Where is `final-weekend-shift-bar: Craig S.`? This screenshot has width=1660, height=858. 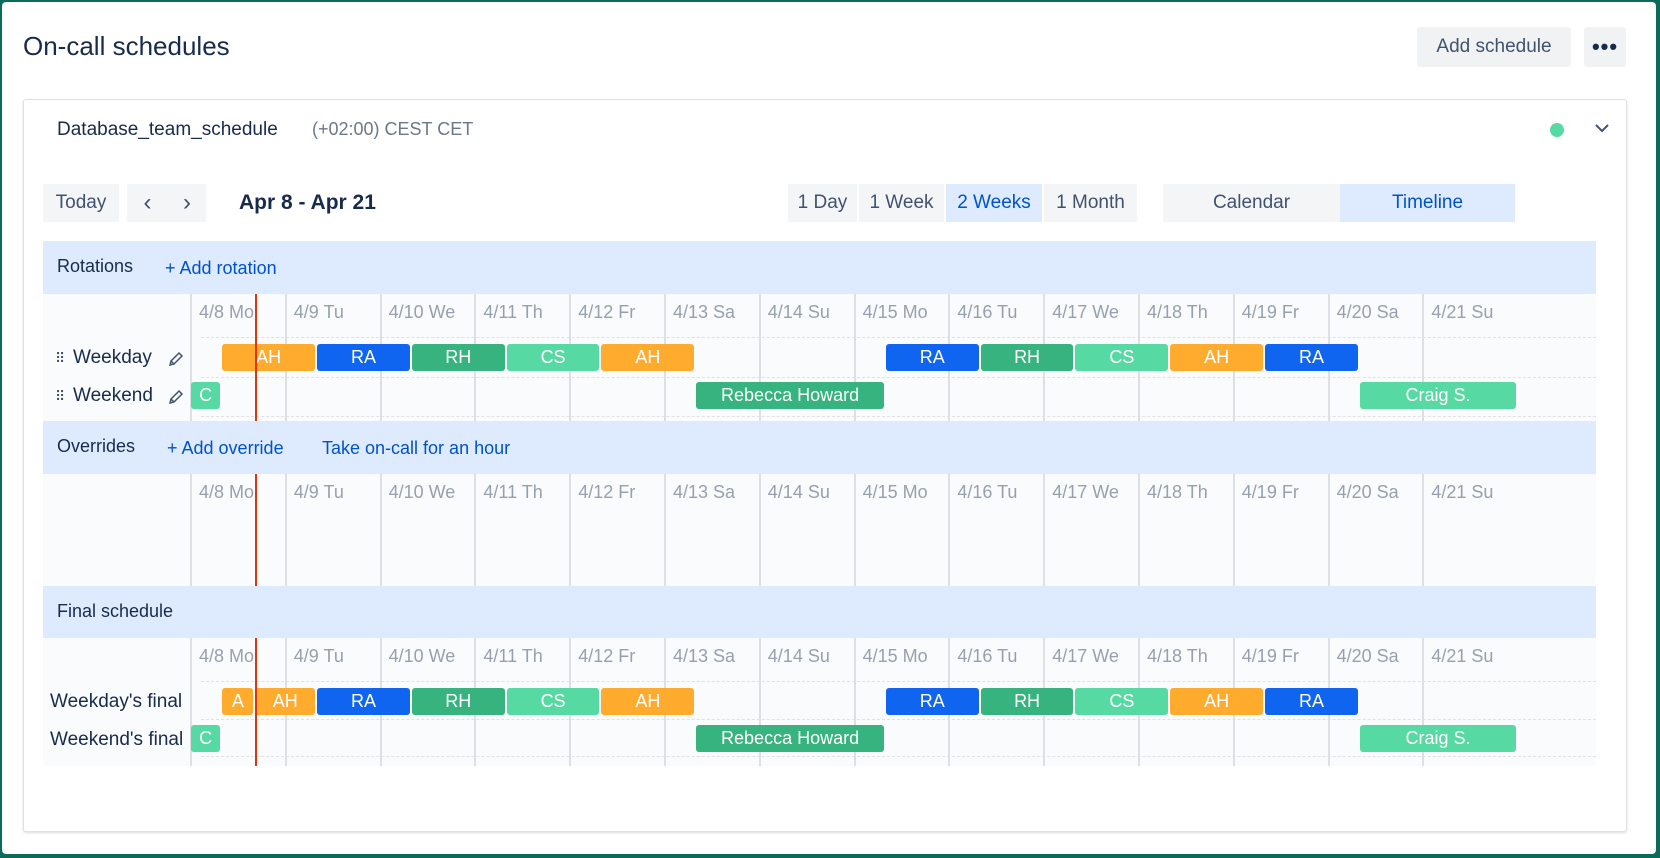
final-weekend-shift-bar: Craig S. is located at coordinates (1438, 738).